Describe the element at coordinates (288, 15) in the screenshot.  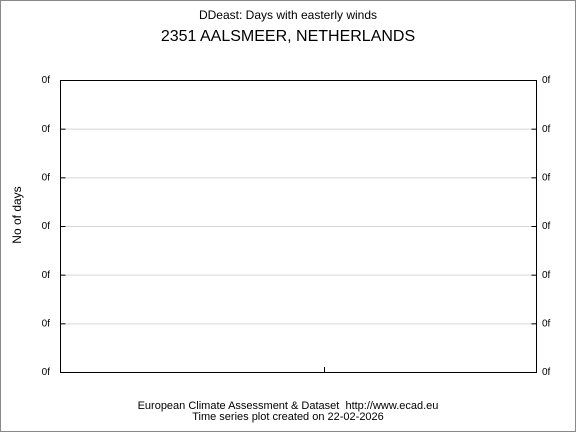
I see `chart-title: DDeast: Days with easterly winds` at that location.